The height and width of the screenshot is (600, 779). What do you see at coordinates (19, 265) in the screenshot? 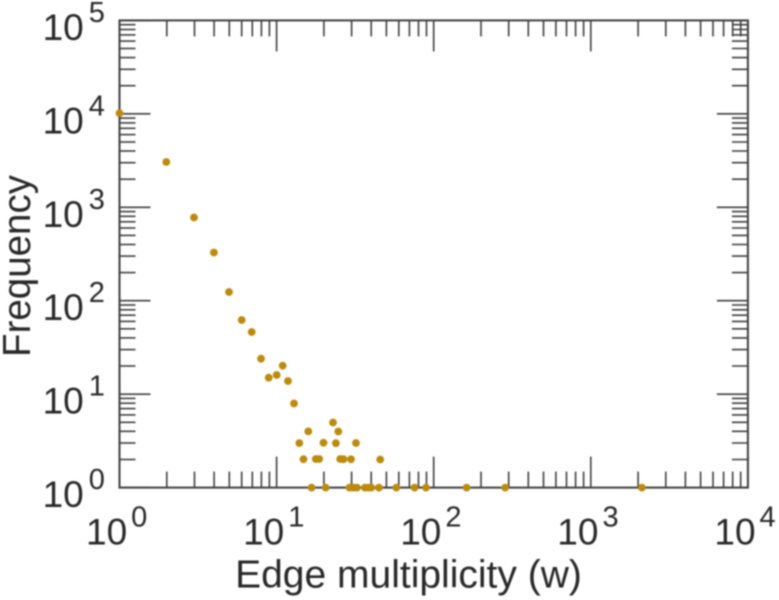
I see `svg-text: Frequency` at bounding box center [19, 265].